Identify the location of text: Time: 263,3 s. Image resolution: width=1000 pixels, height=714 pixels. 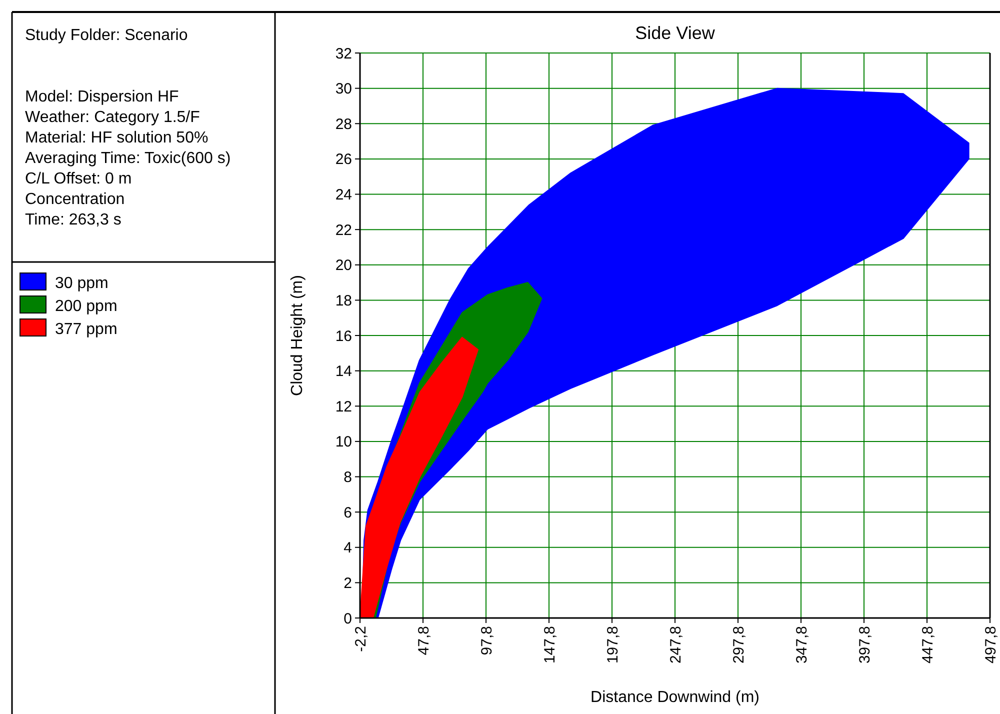
(73, 220).